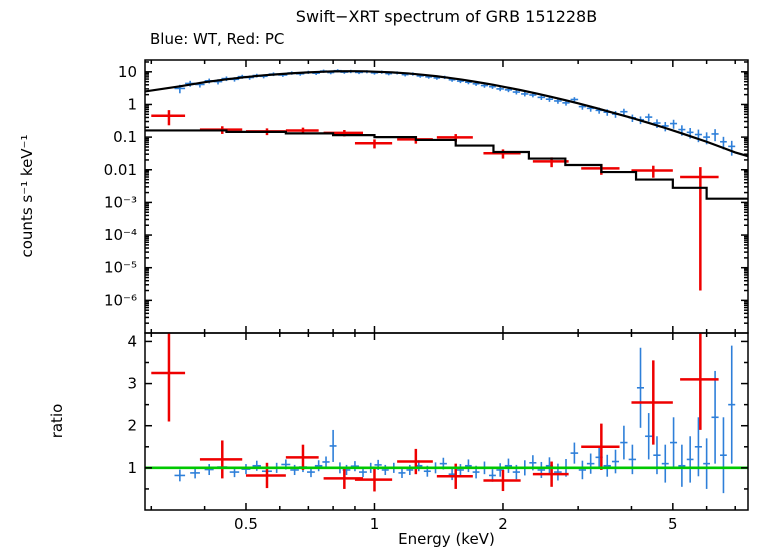 This screenshot has height=556, width=758. Describe the element at coordinates (217, 39) in the screenshot. I see `chart-subtitle: Blue: WT, Red: PC` at that location.